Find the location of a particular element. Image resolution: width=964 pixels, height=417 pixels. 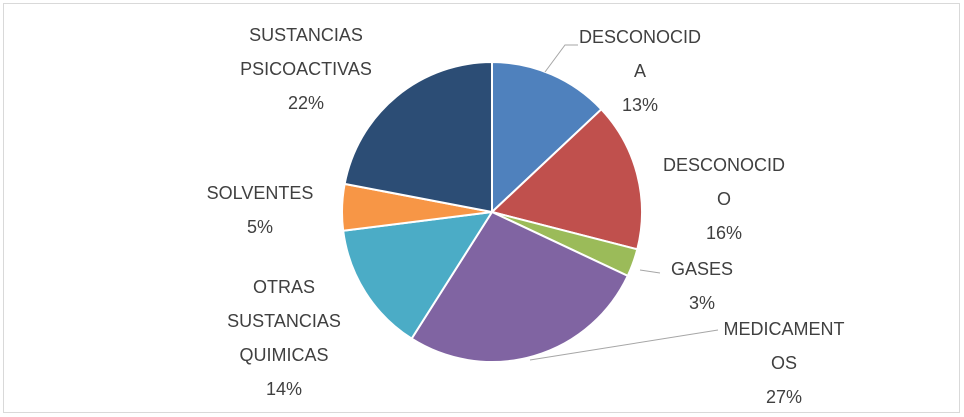

slice-label: SOLVENTES 5% is located at coordinates (260, 210).